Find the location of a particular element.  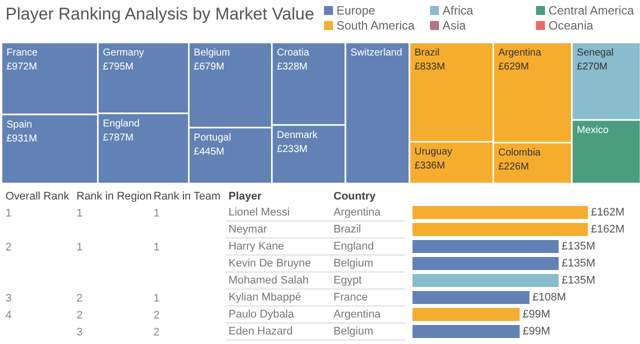

category-label: England is located at coordinates (121, 124).